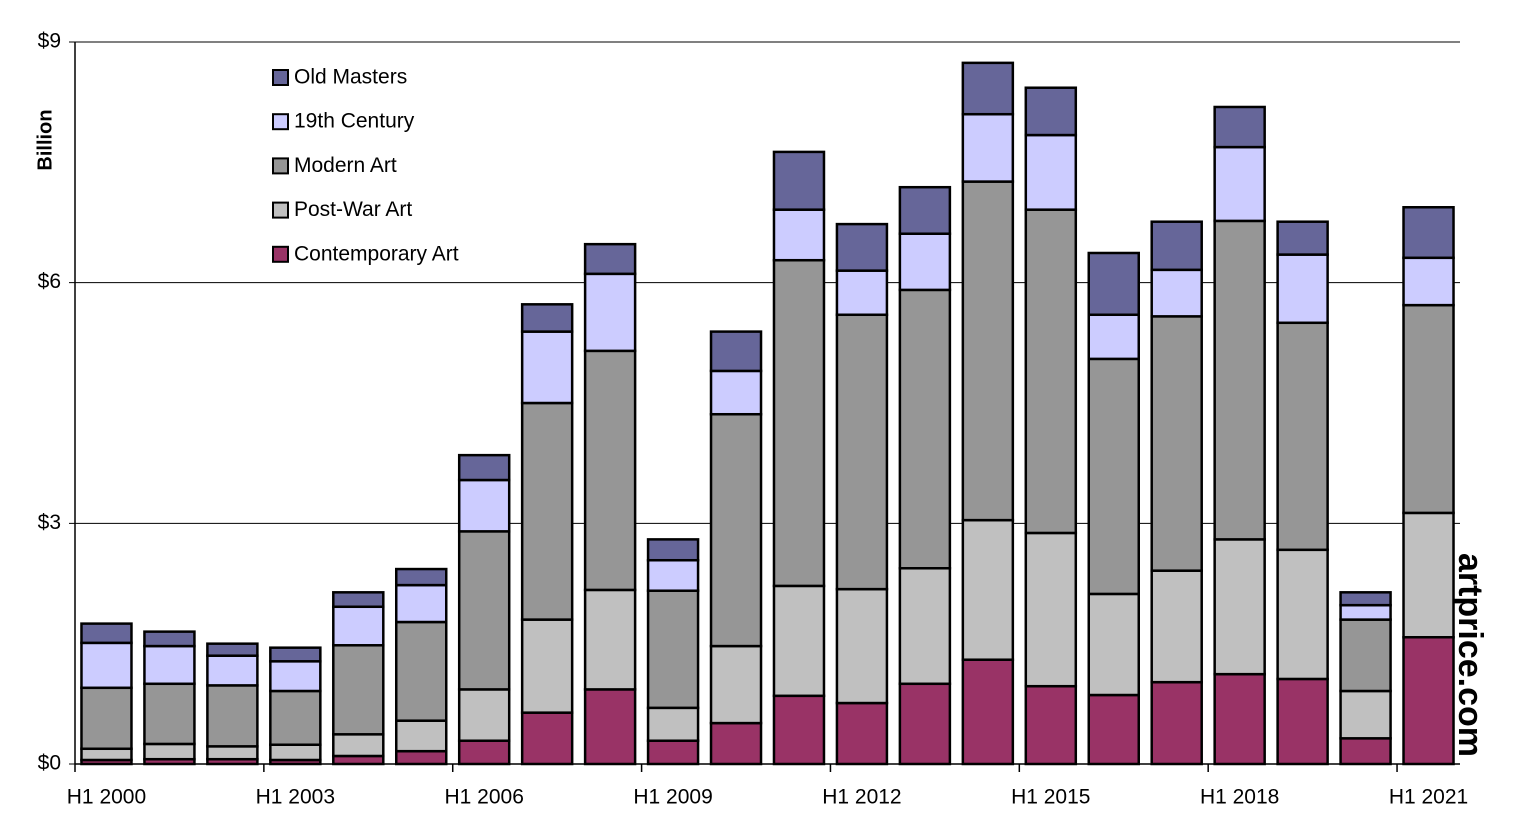 This screenshot has height=831, width=1524. What do you see at coordinates (345, 165) in the screenshot?
I see `legend-label: Modern Art` at bounding box center [345, 165].